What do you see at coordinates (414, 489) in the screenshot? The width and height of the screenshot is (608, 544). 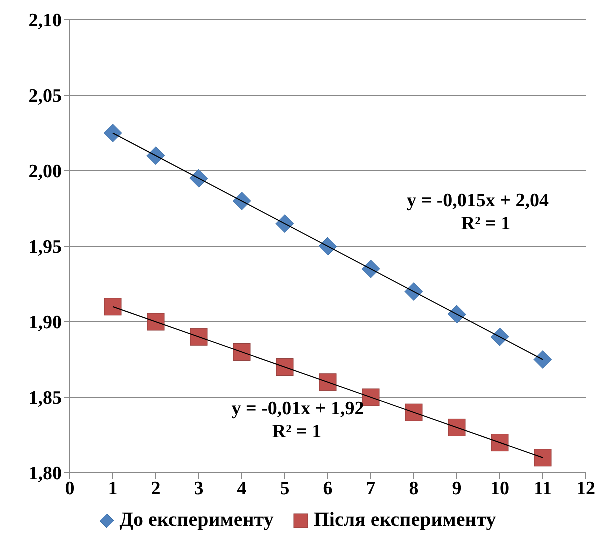 I see `x-tick-label: 8` at bounding box center [414, 489].